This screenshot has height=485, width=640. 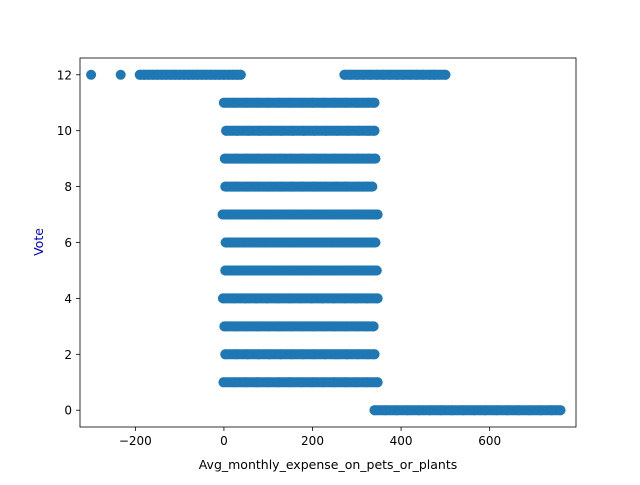 I want to click on y-tick-label: 2, so click(x=68, y=355).